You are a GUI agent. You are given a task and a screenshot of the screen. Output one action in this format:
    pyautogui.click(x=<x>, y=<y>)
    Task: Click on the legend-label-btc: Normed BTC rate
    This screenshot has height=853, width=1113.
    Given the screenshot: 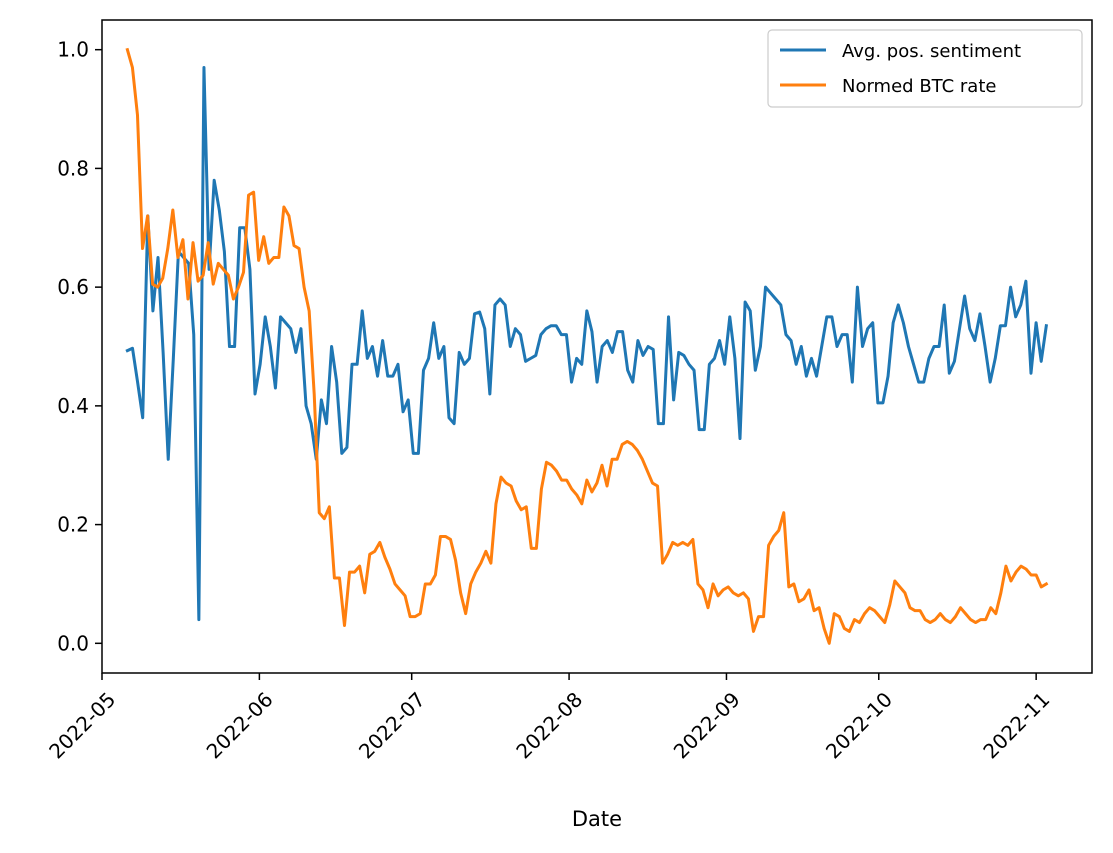 What is the action you would take?
    pyautogui.click(x=919, y=86)
    